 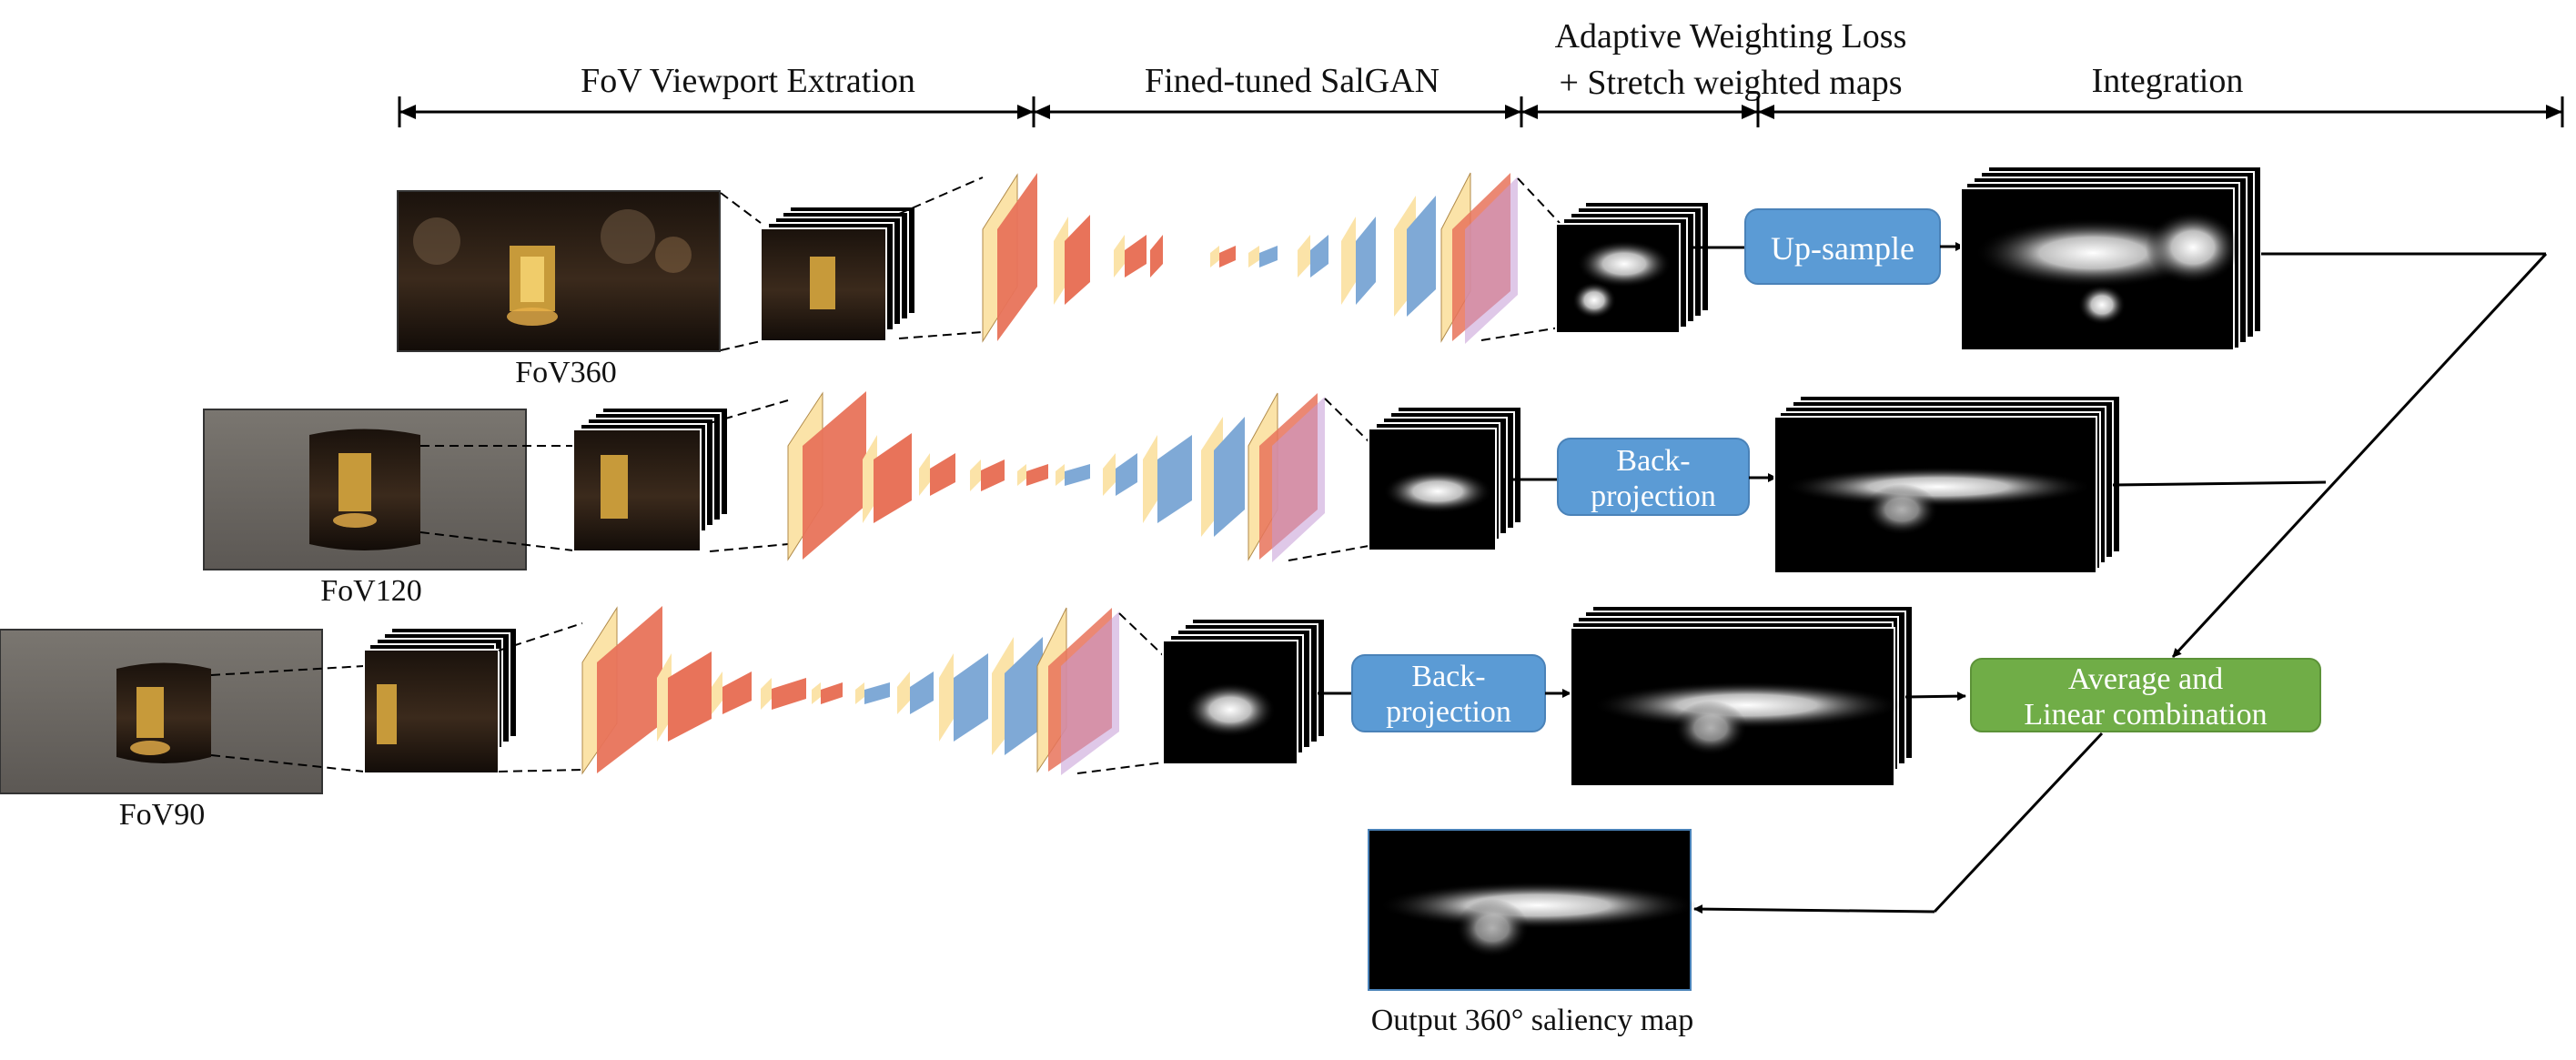 I want to click on fov360-input-image, so click(x=559, y=271).